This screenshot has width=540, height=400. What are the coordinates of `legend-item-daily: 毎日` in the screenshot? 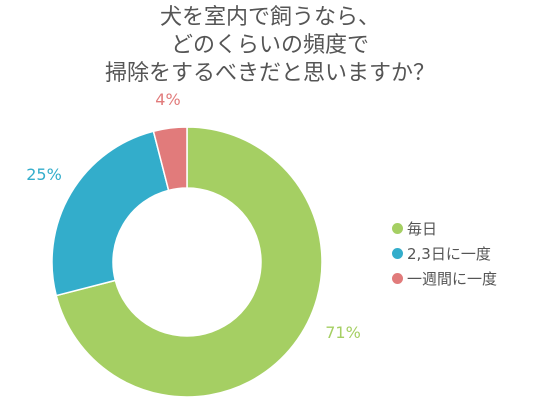 It's located at (444, 228).